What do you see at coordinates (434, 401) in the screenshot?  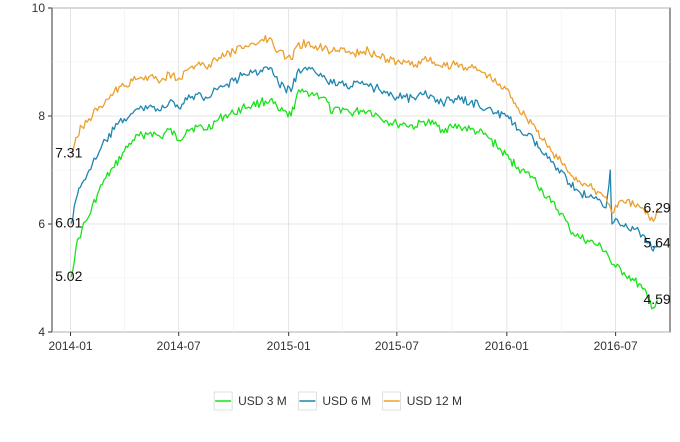 I see `legend-label: USD 12 M` at bounding box center [434, 401].